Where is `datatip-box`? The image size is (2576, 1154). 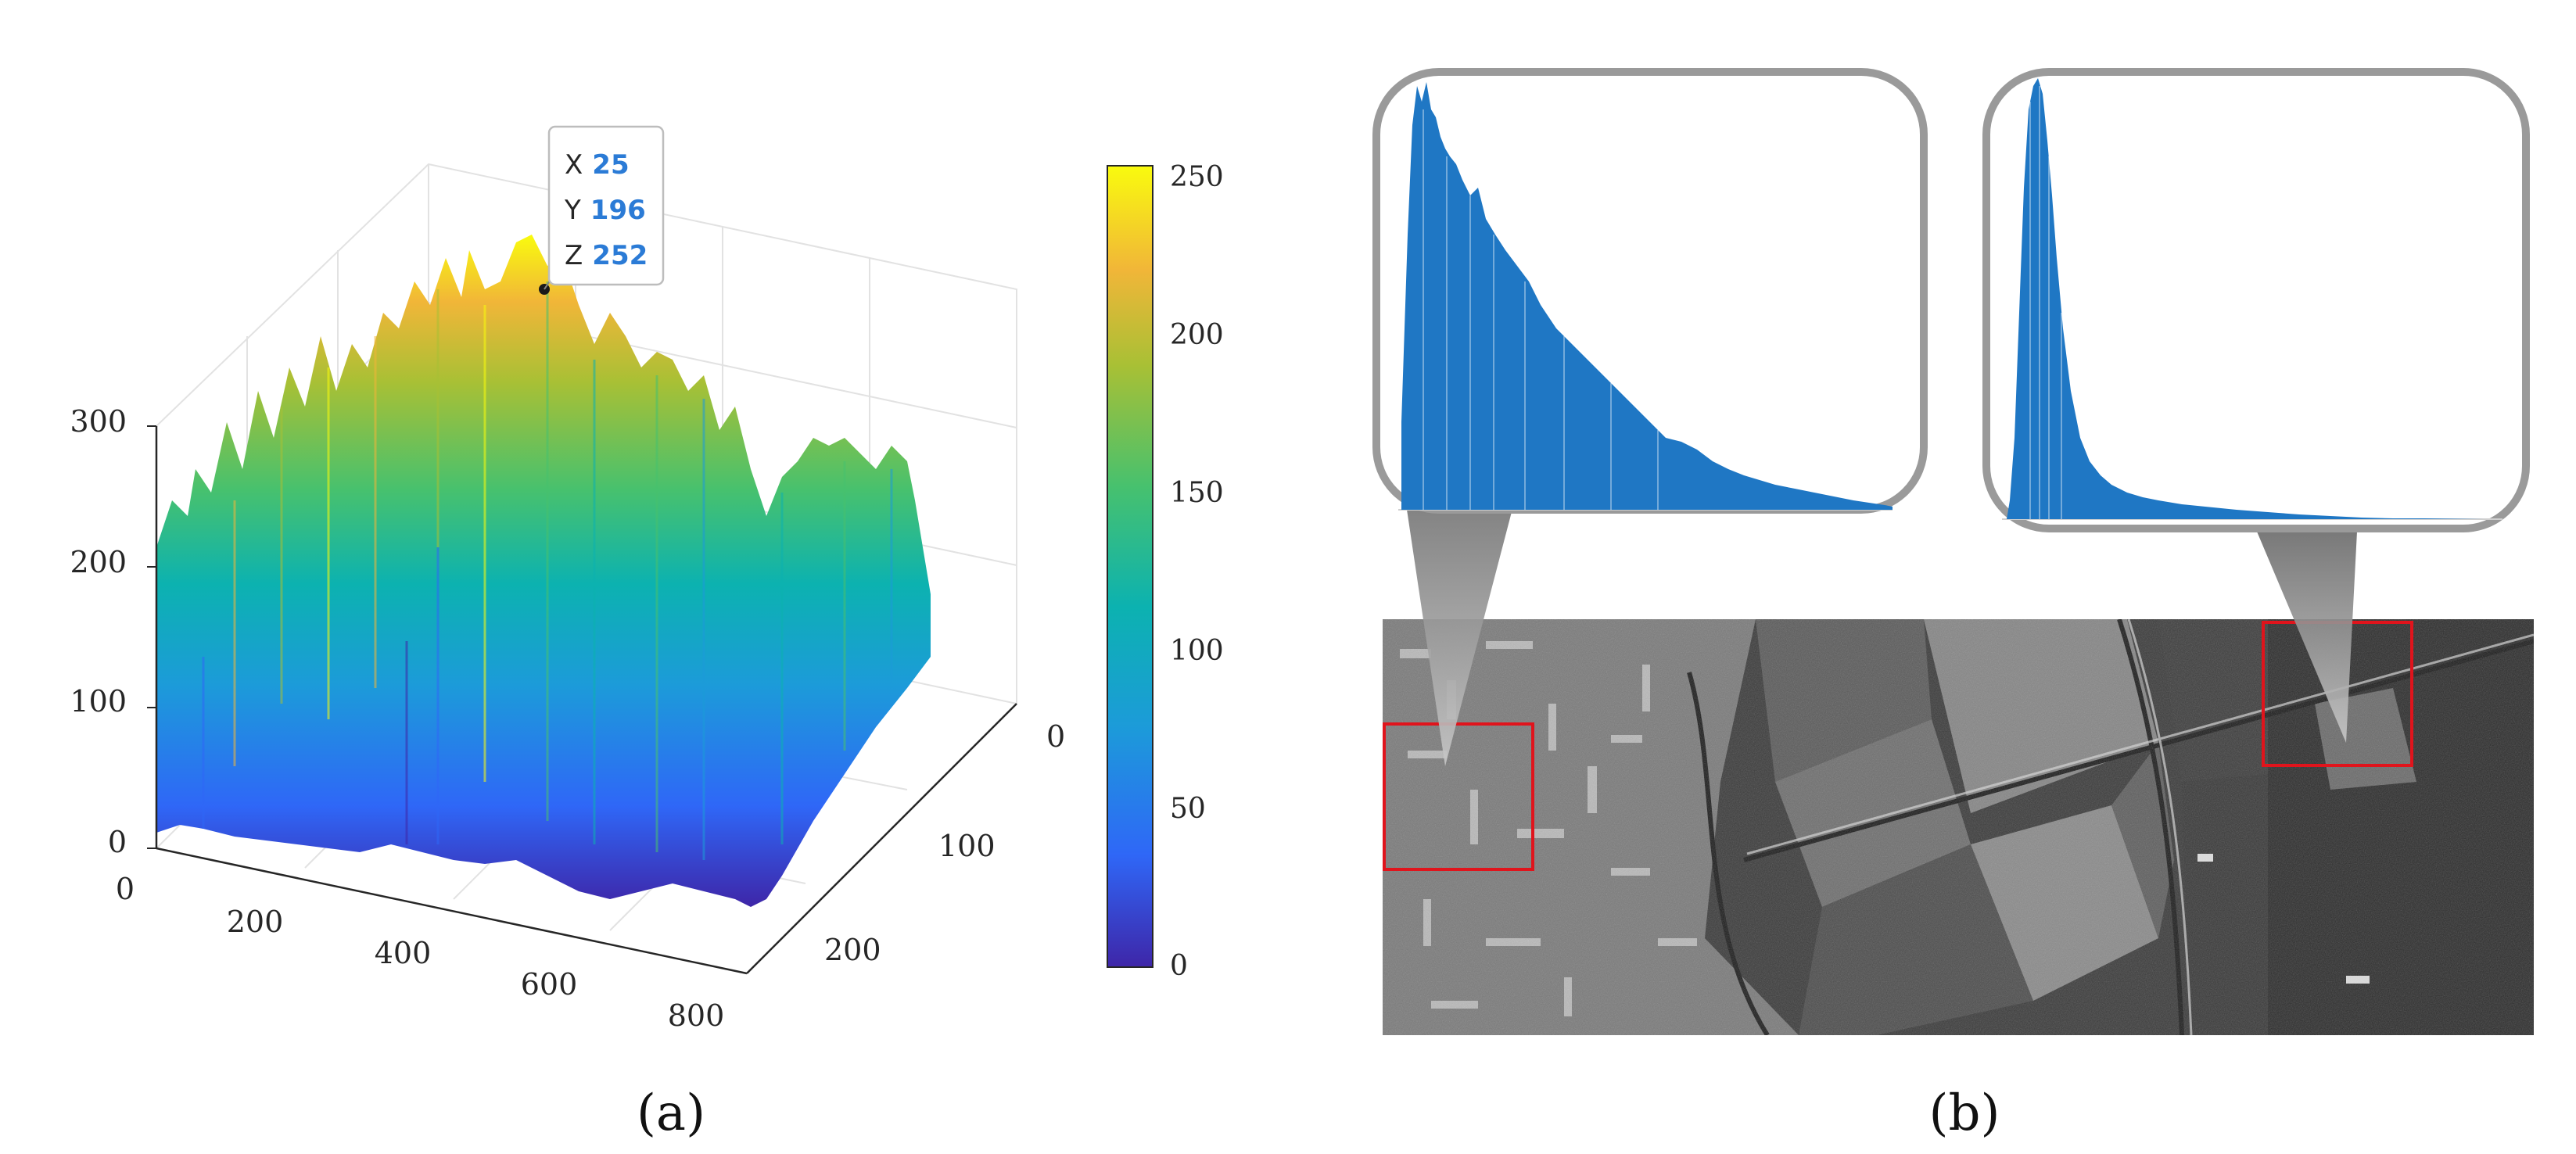 datatip-box is located at coordinates (606, 205).